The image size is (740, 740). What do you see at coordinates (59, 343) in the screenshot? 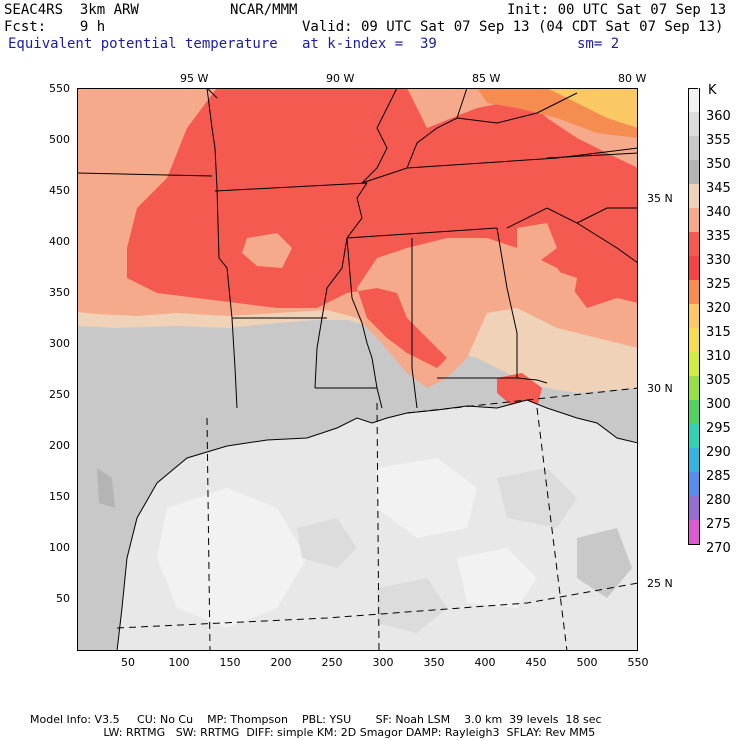
I see `y-tick: 300` at bounding box center [59, 343].